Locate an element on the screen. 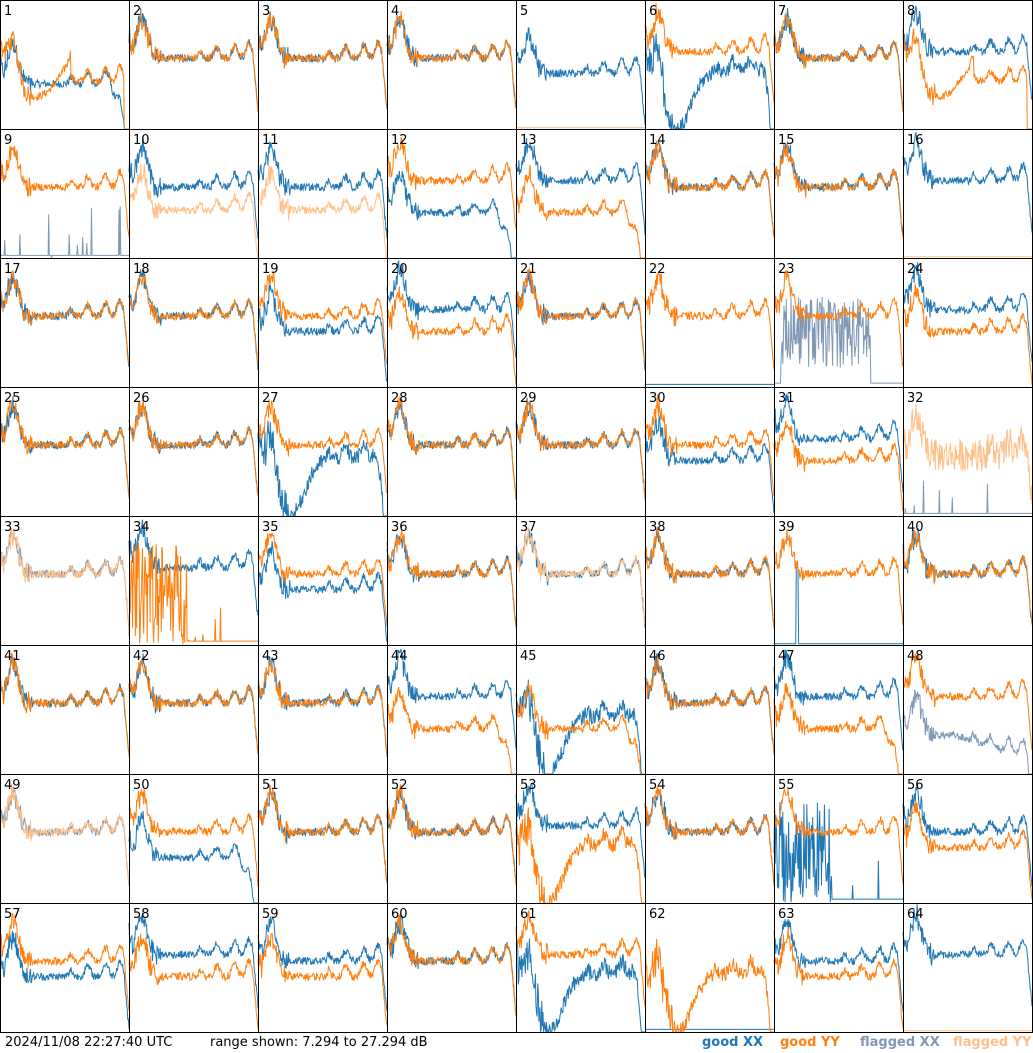 The height and width of the screenshot is (1053, 1033). panel-35: 35 is located at coordinates (322, 581).